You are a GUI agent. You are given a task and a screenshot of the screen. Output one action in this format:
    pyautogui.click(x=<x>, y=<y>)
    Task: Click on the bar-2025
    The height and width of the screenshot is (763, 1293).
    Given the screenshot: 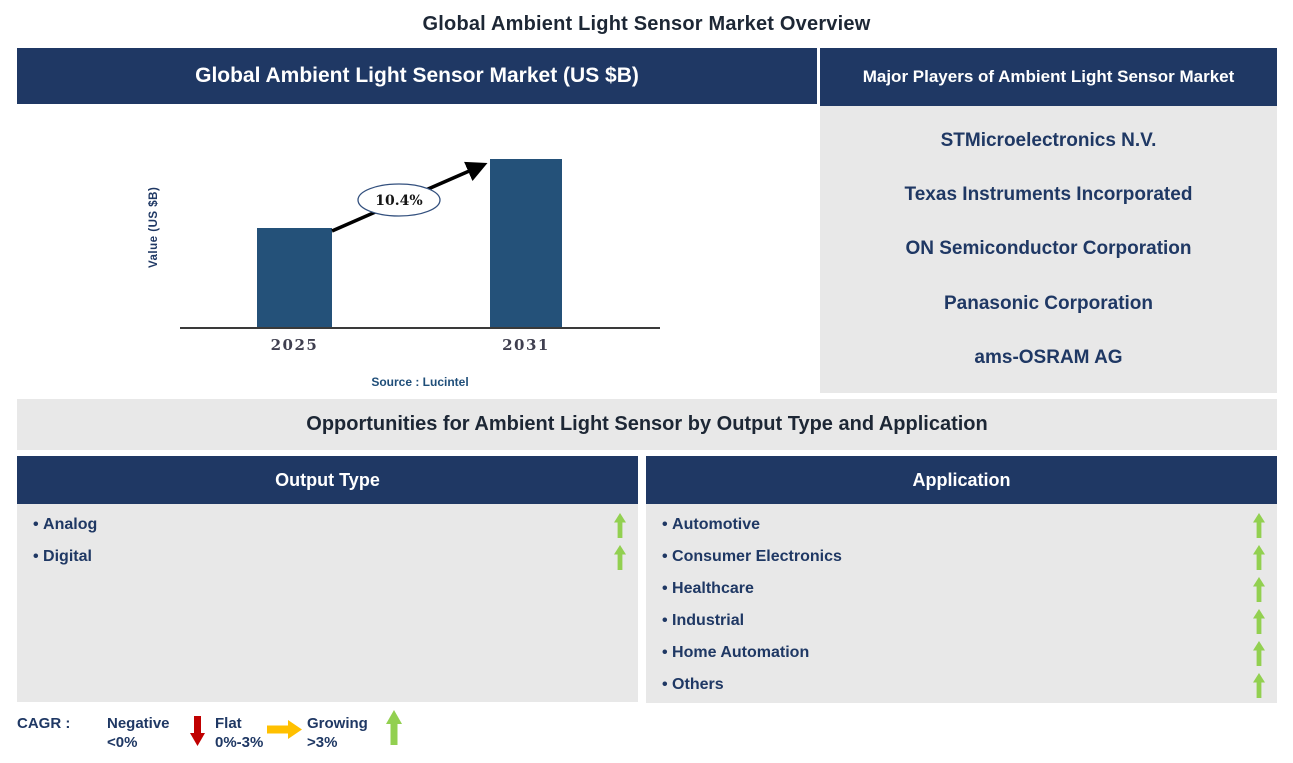 What is the action you would take?
    pyautogui.click(x=294, y=278)
    